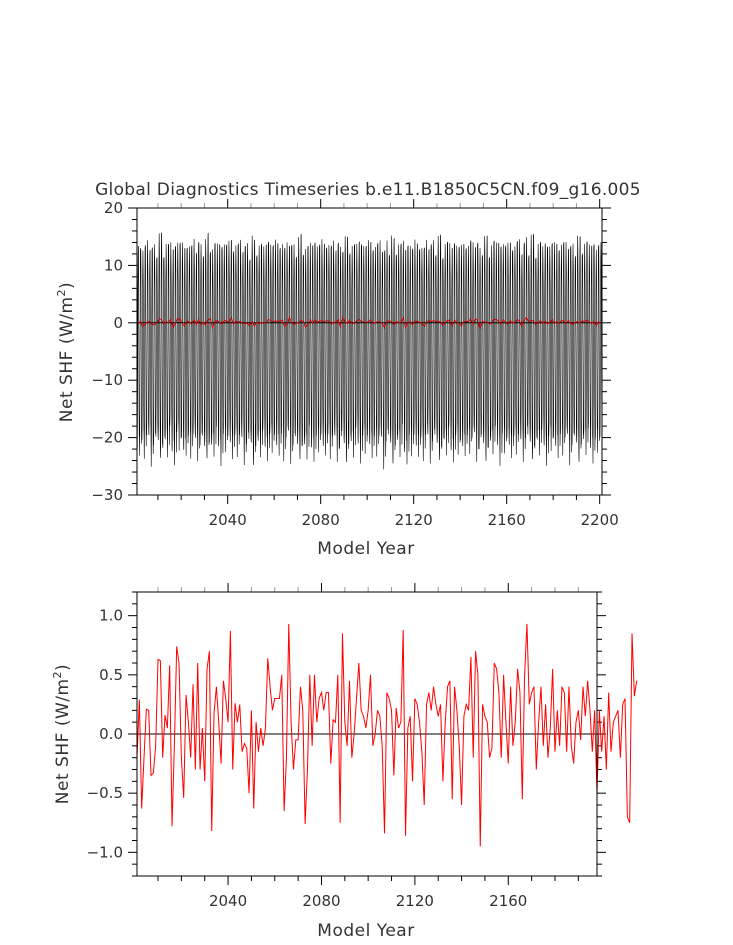  I want to click on series-annual-mean-top, so click(369, 323).